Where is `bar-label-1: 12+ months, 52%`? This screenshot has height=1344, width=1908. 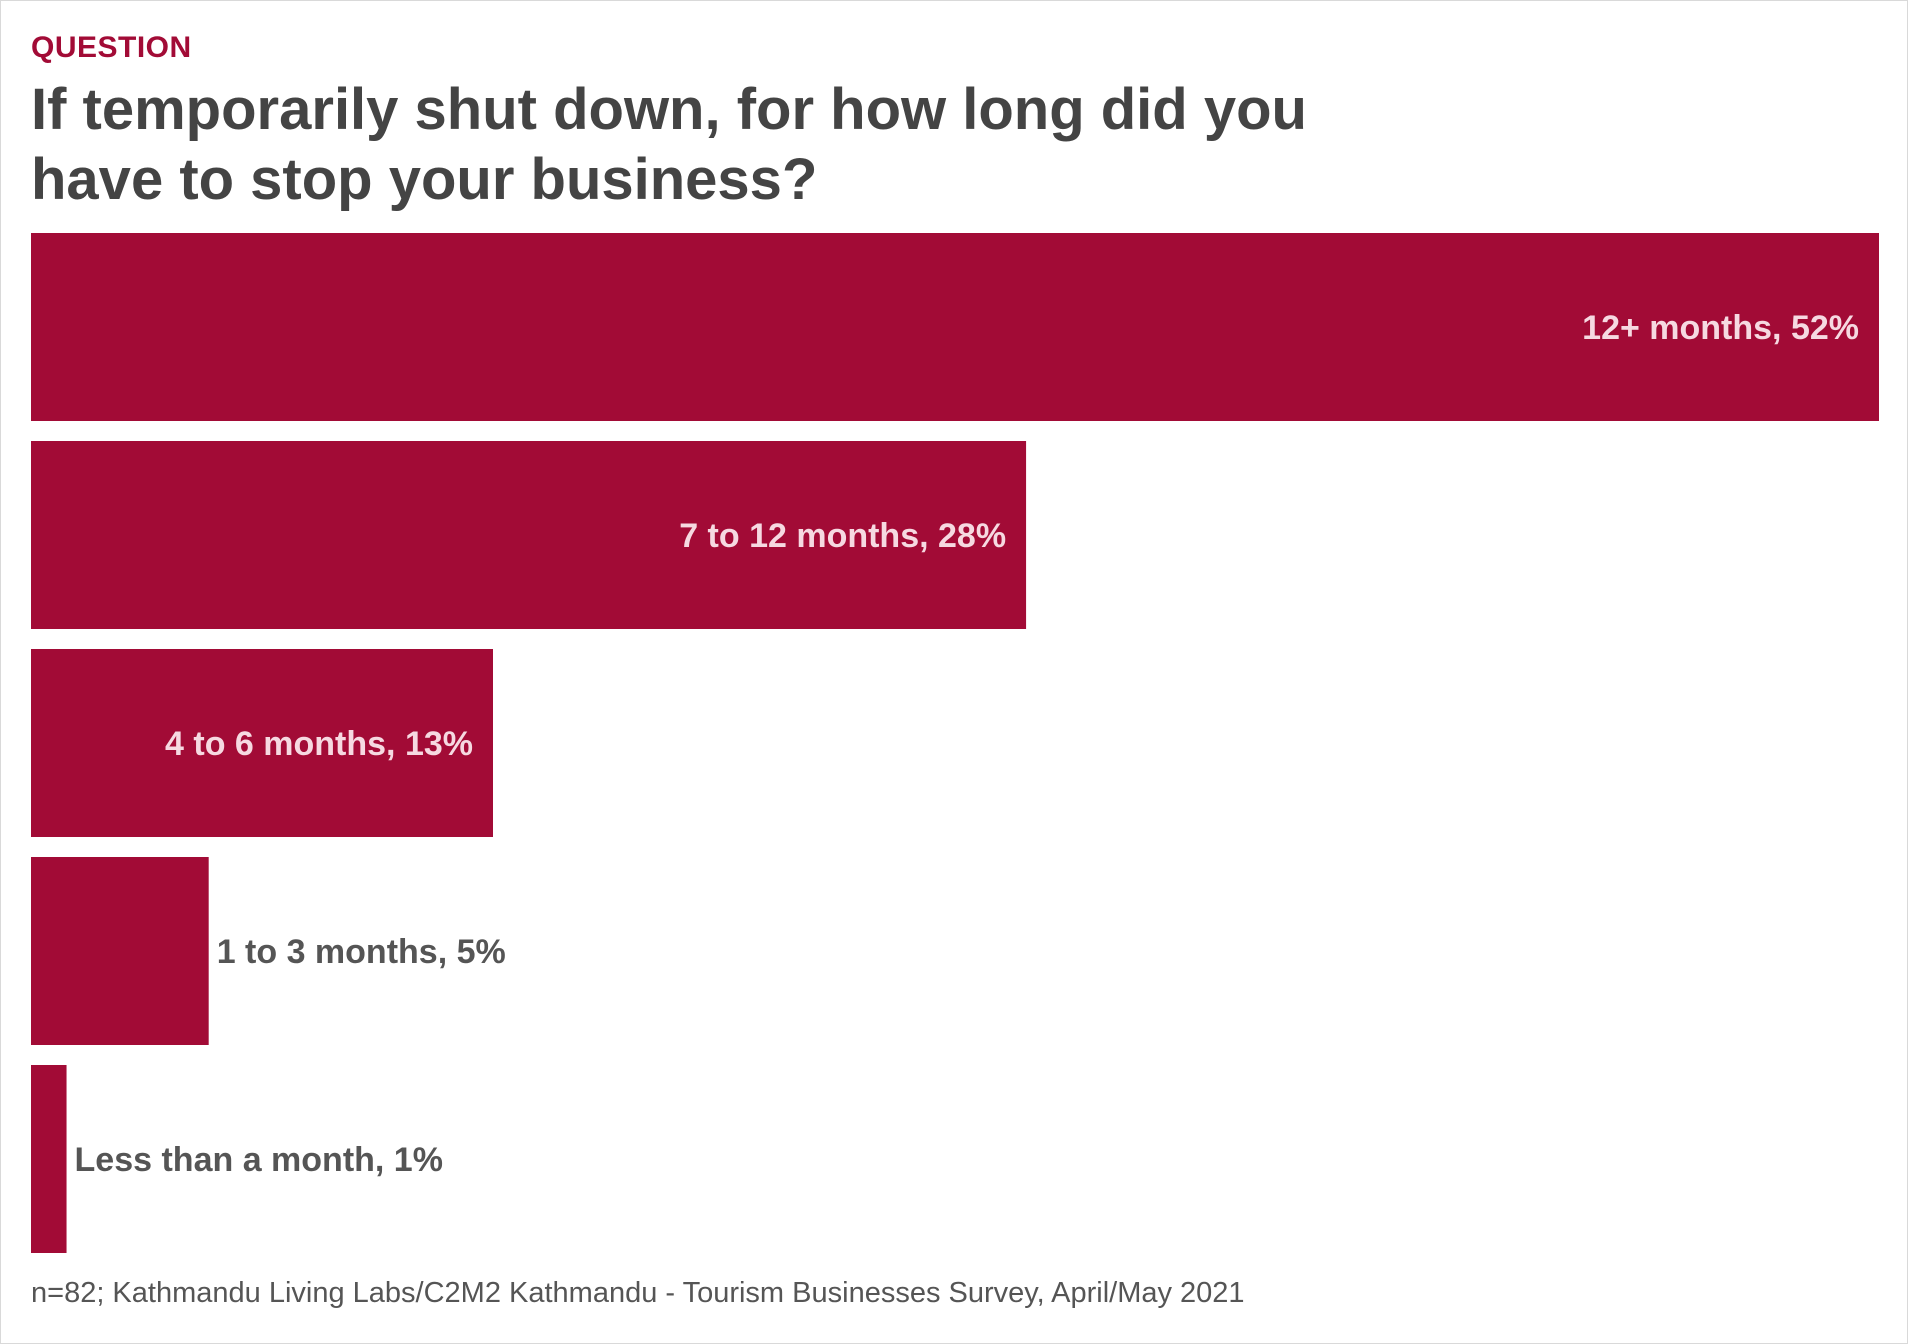
bar-label-1: 12+ months, 52% is located at coordinates (1720, 328).